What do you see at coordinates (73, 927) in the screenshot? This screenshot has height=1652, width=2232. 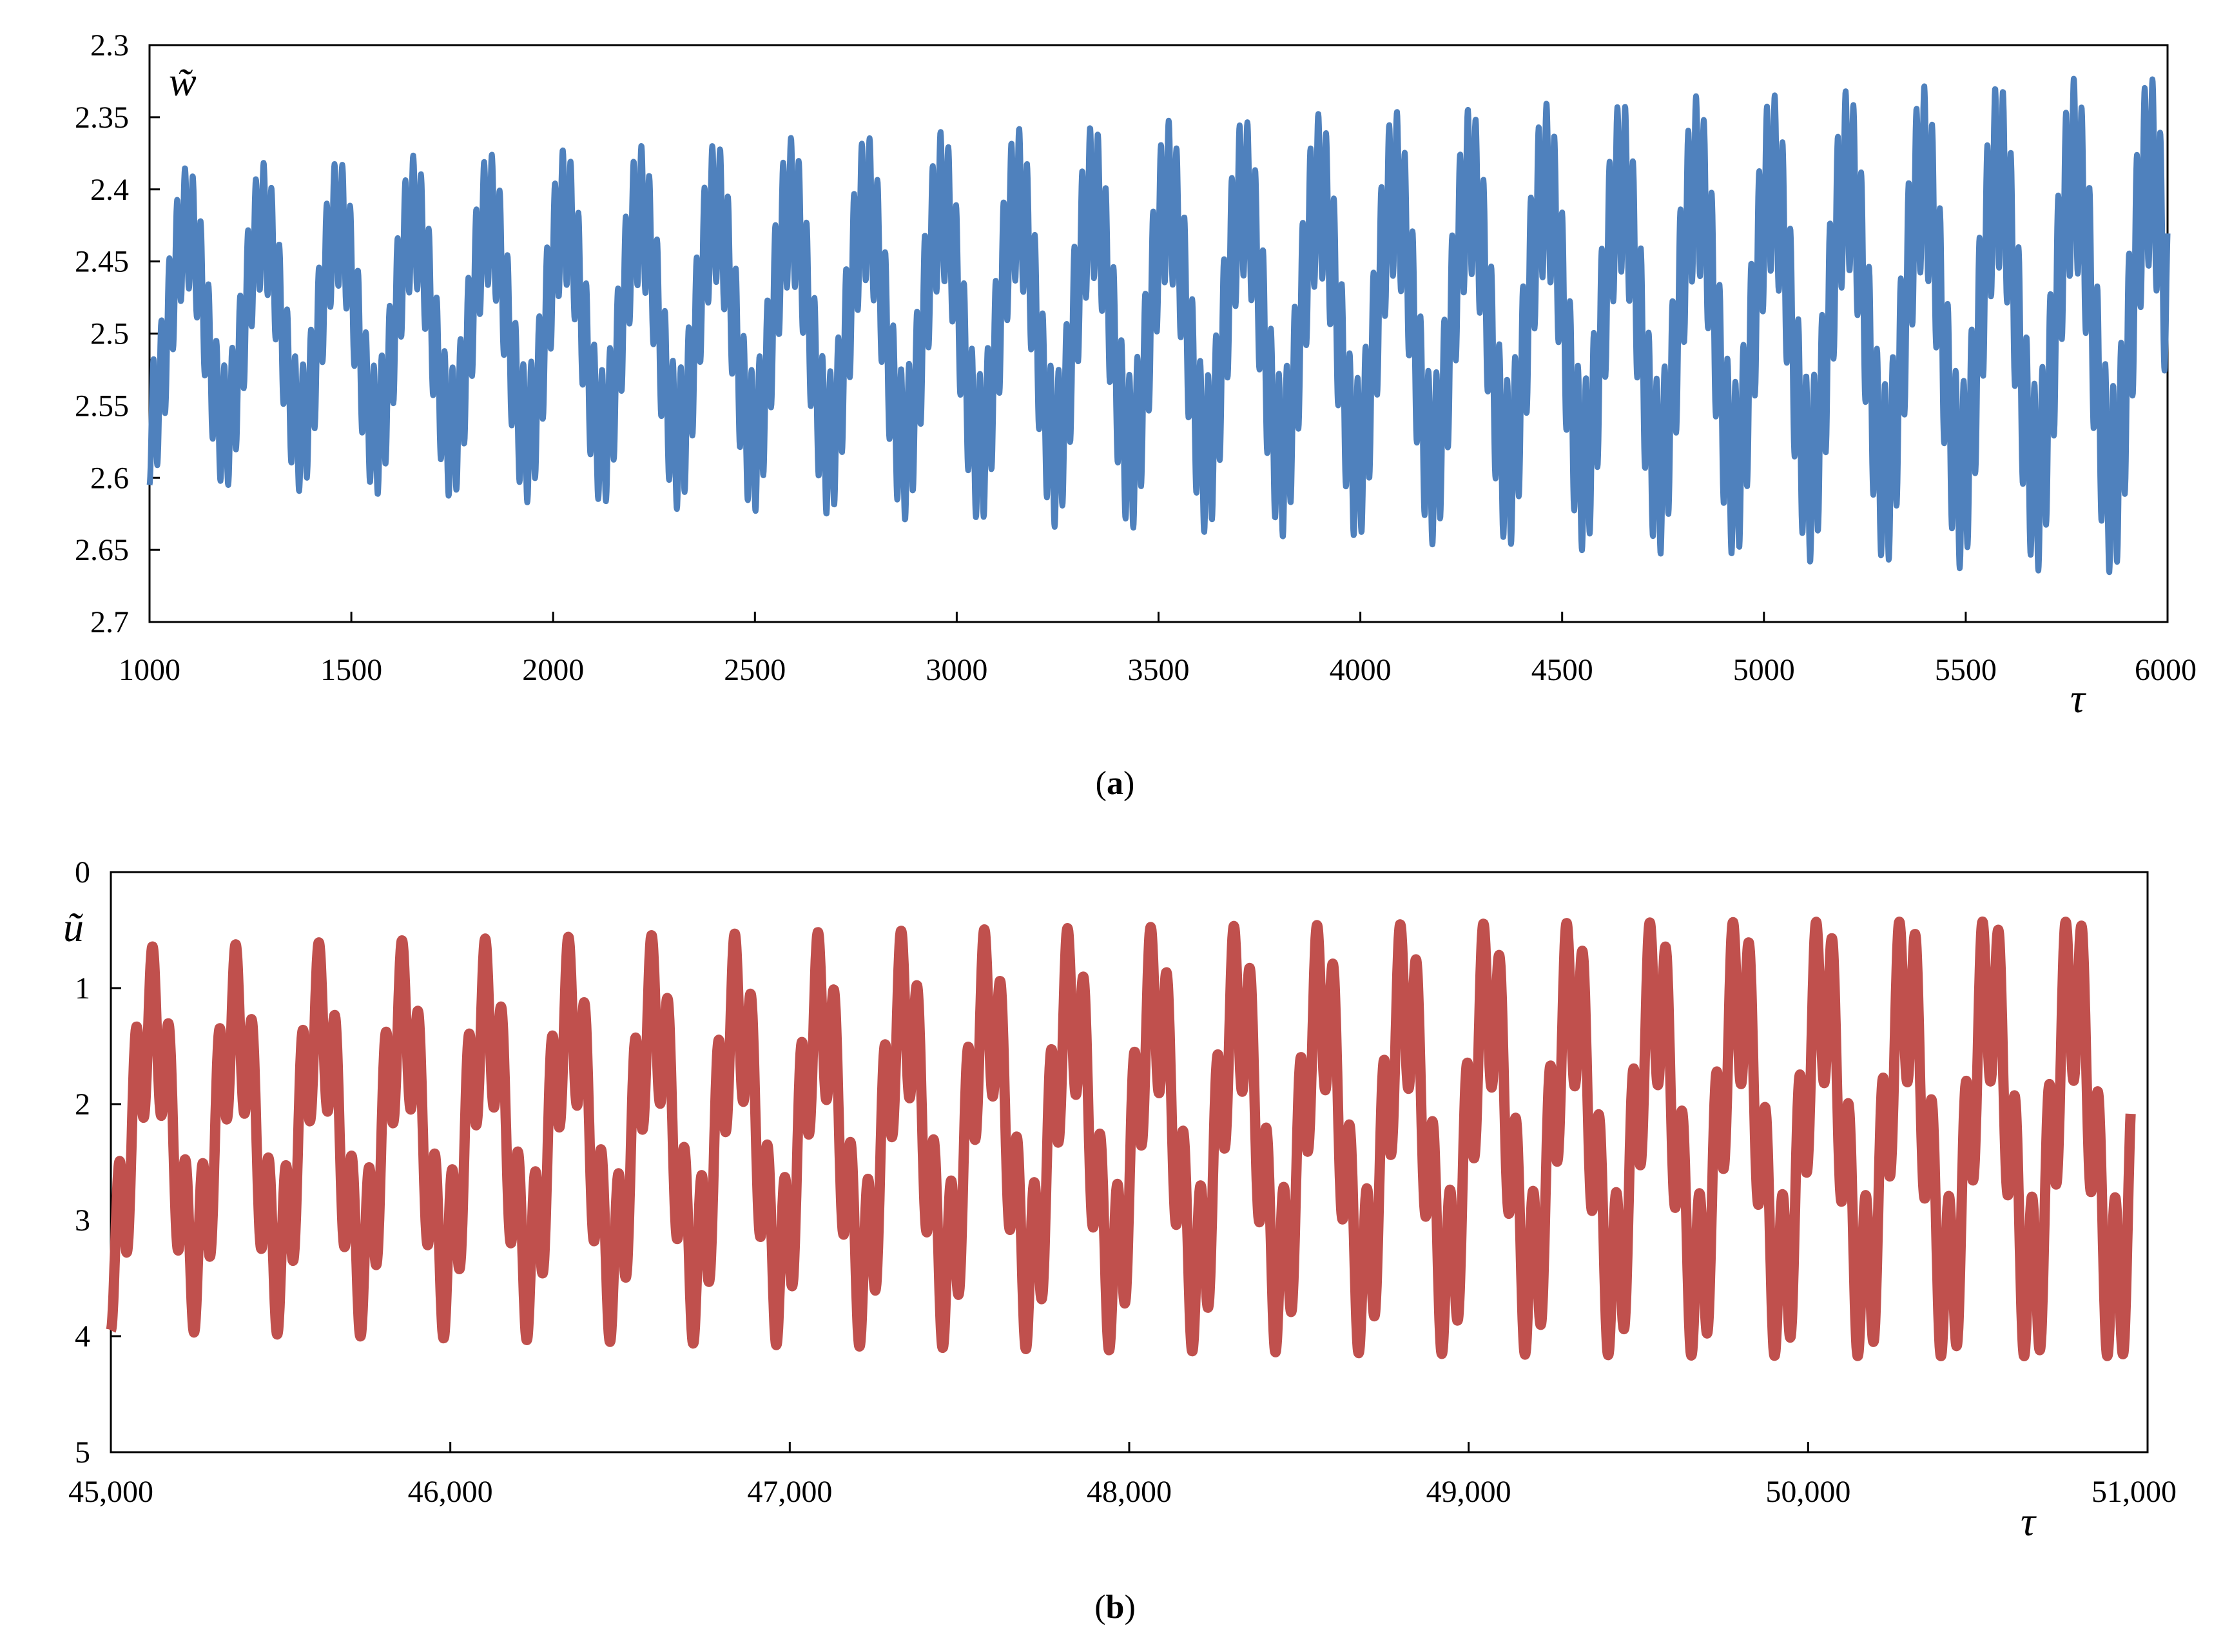 I see `y-axis-label-b: ũ` at bounding box center [73, 927].